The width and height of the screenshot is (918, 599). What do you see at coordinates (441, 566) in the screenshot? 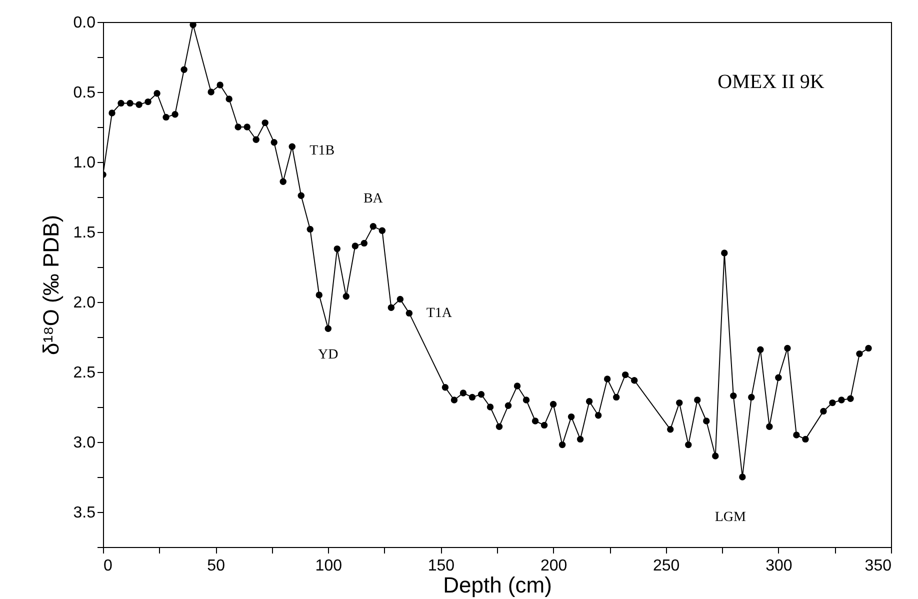
I see `x-tick-label: 150` at bounding box center [441, 566].